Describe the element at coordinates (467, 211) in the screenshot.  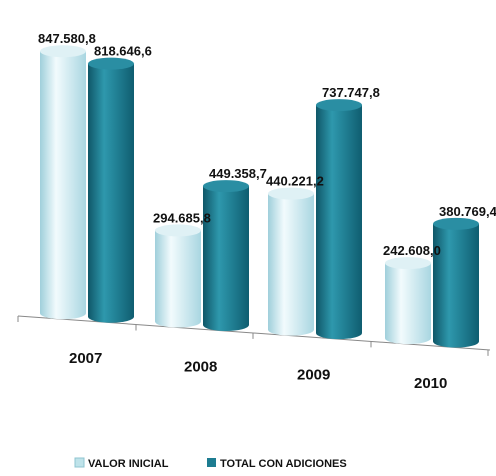
I see `data-label-total-con-adiciones-2010: 380.769,4` at that location.